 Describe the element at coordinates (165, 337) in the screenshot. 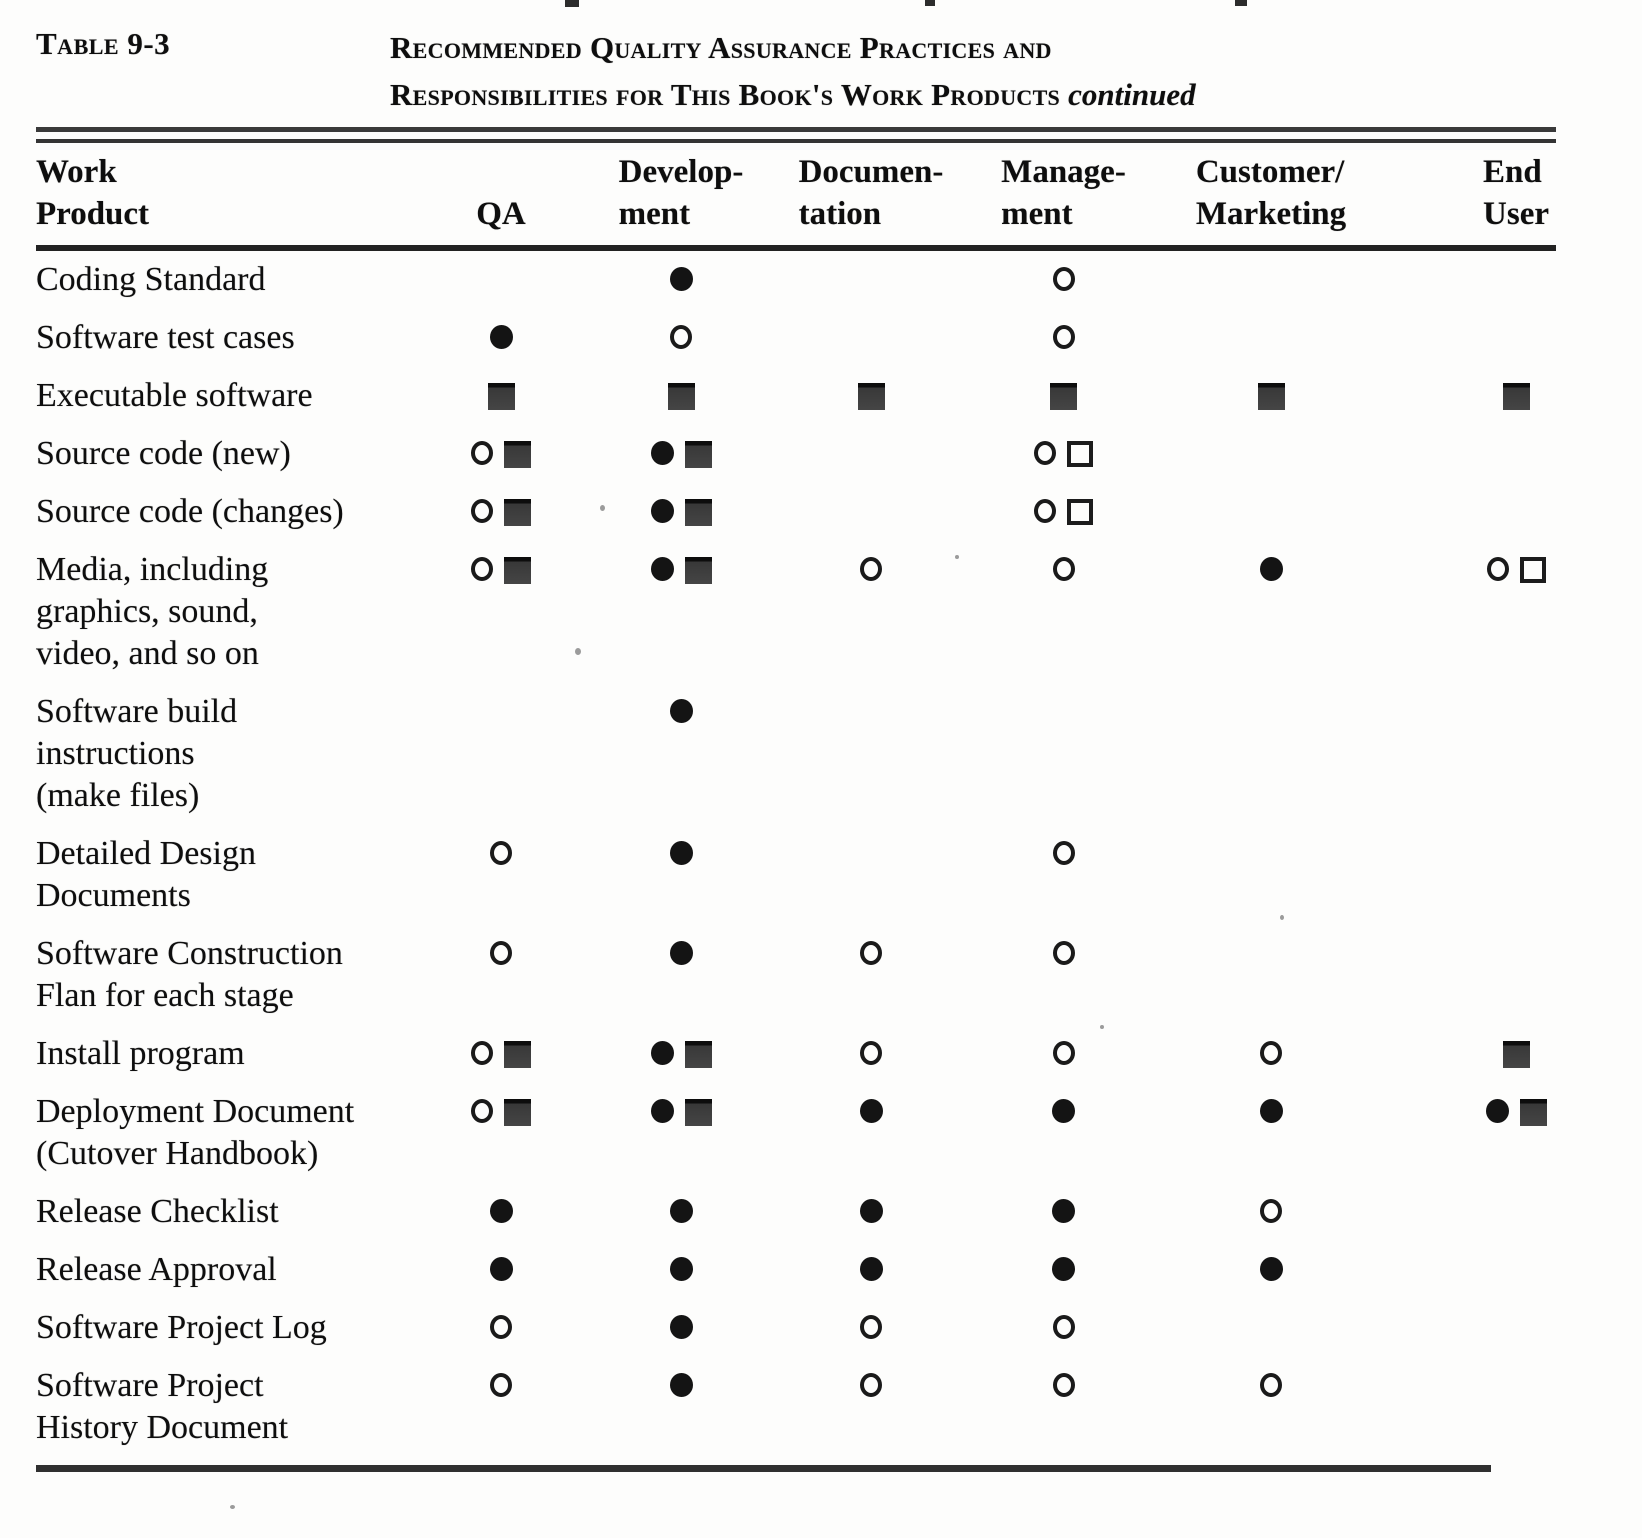

I see `work-product-name: Software test cases` at that location.